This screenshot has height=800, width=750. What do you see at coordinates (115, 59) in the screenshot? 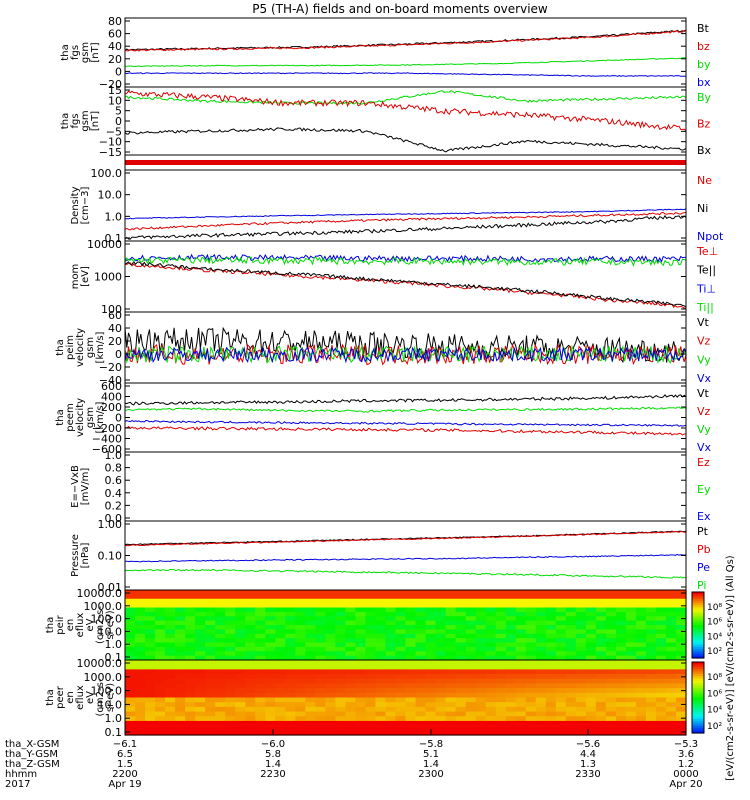
I see `y-tick-label: 20` at bounding box center [115, 59].